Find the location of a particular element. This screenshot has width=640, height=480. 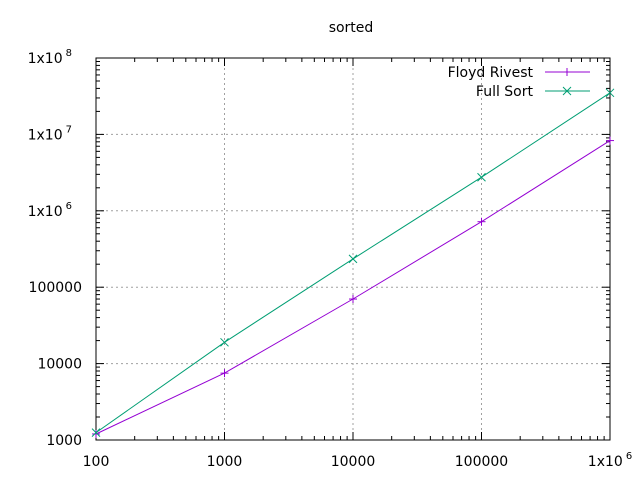

legend-label-full-sort: Full Sort is located at coordinates (505, 92).